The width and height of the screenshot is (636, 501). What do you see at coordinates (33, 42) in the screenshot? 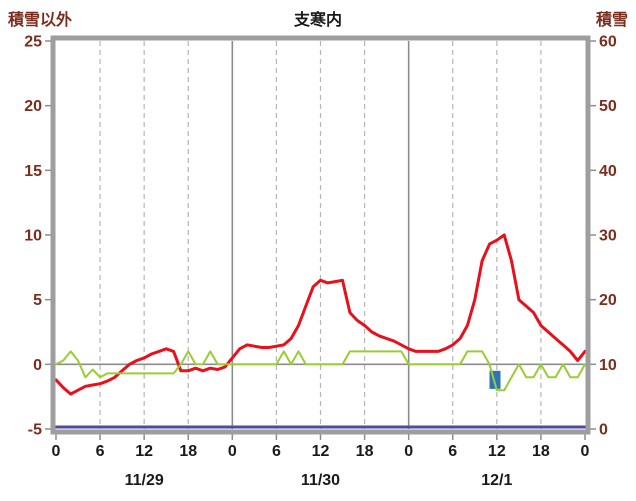
I see `y-left-tick-label: 25` at bounding box center [33, 42].